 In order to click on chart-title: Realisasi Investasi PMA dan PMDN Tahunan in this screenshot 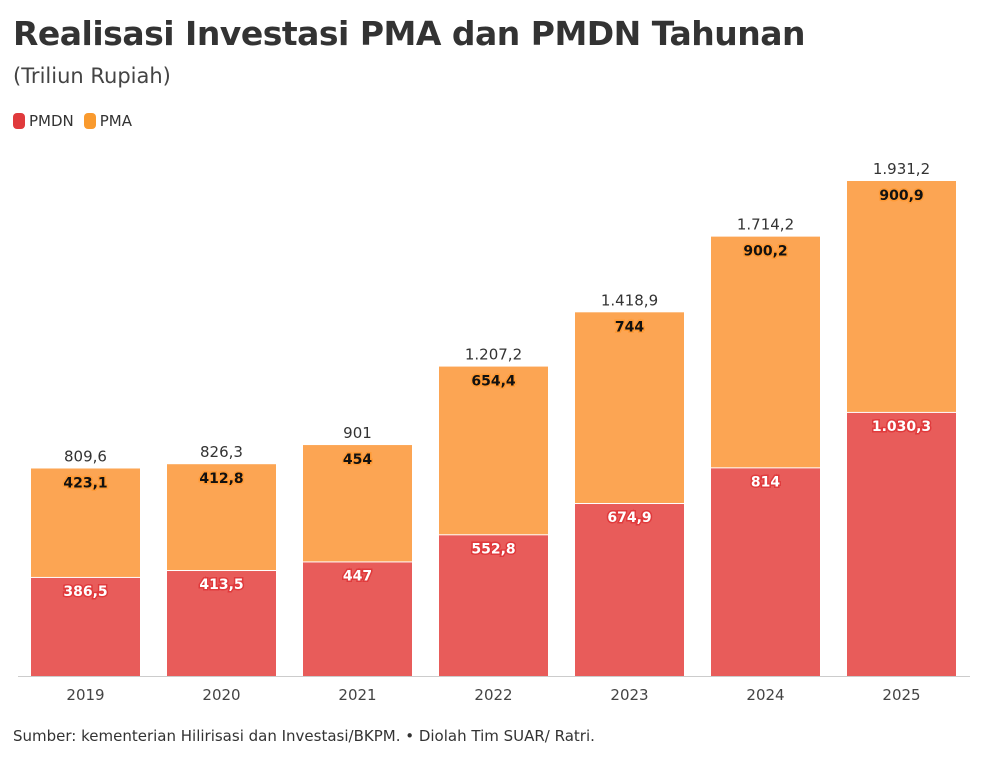, I will do `click(409, 33)`.